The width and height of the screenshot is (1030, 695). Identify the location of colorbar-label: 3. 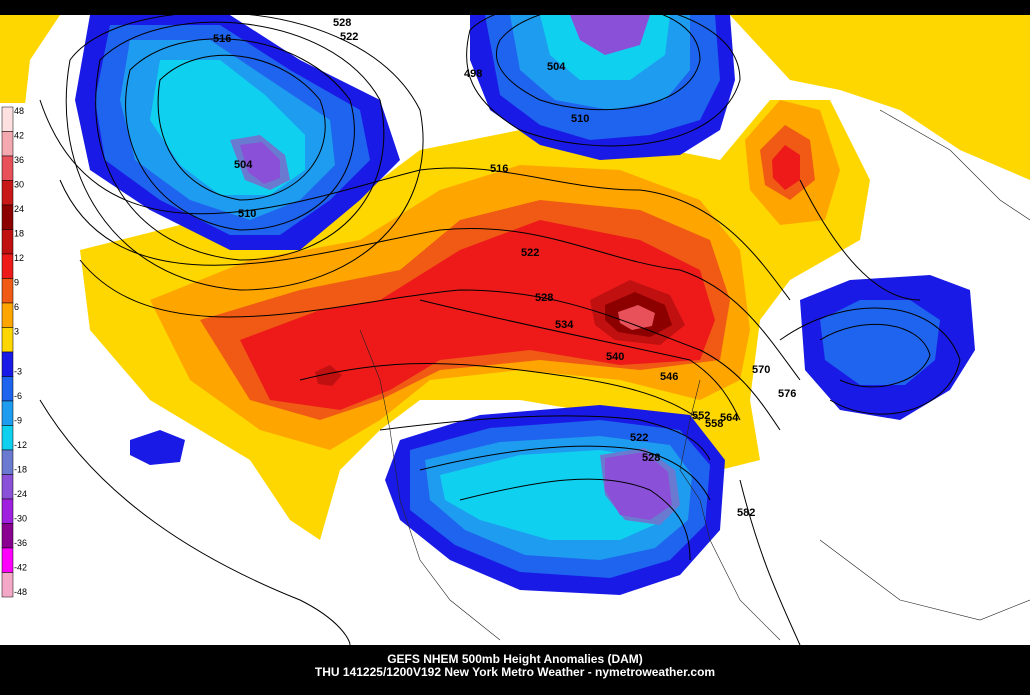
(16, 332).